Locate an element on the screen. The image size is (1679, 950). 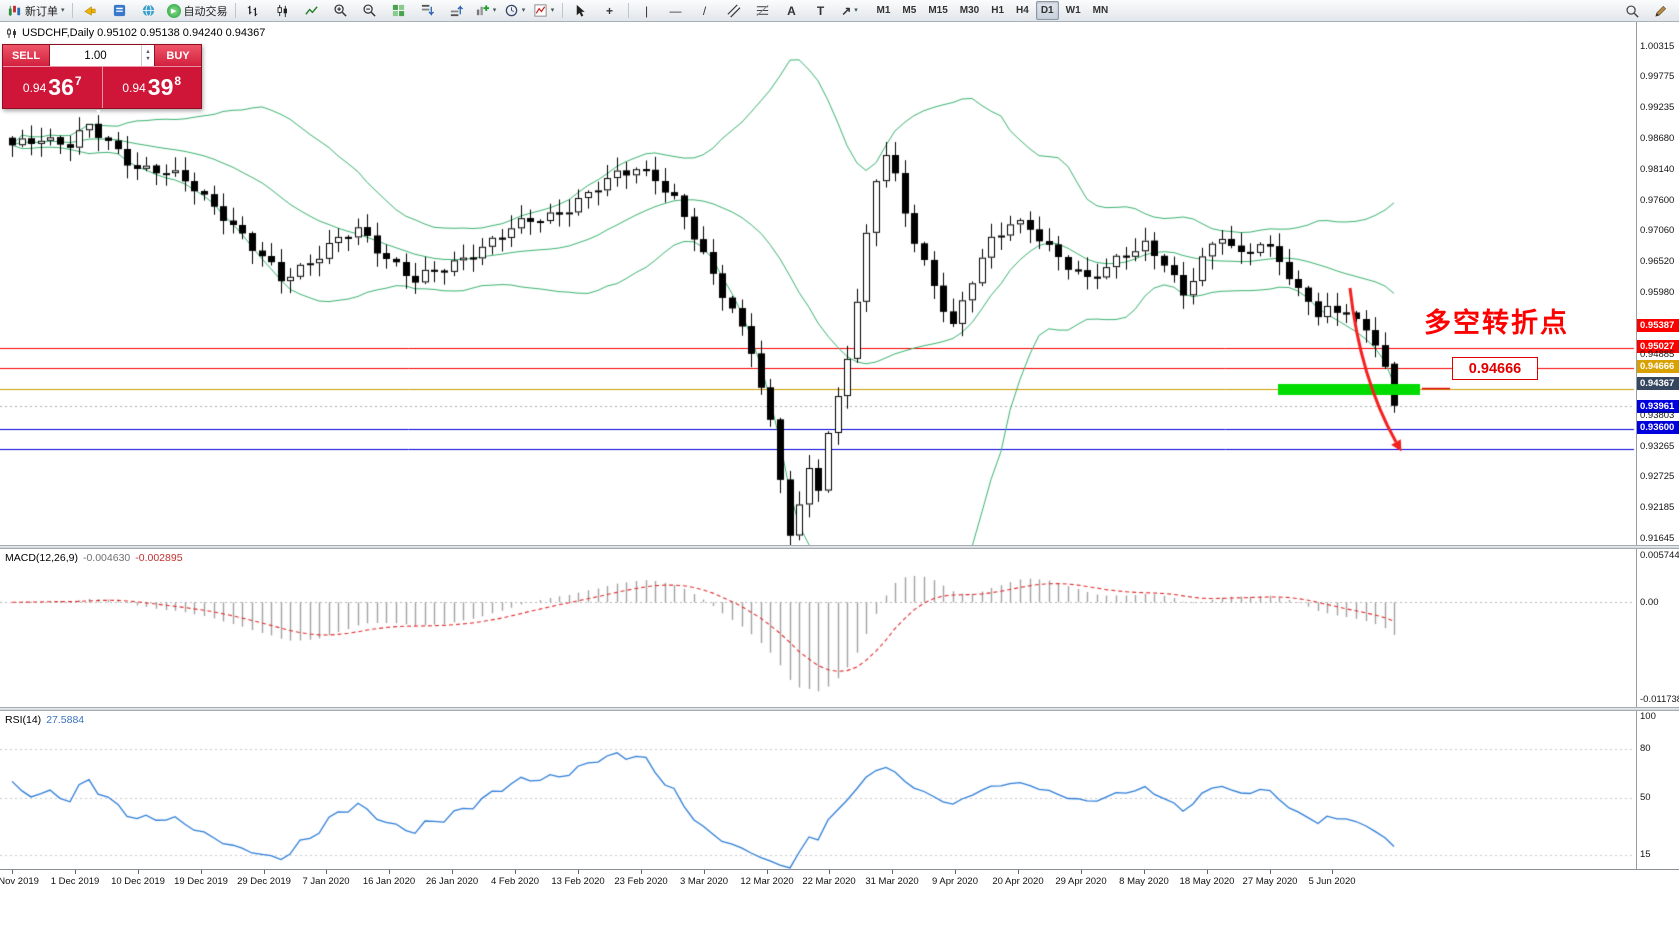
support-price-label: 0.94666 is located at coordinates (1495, 368).